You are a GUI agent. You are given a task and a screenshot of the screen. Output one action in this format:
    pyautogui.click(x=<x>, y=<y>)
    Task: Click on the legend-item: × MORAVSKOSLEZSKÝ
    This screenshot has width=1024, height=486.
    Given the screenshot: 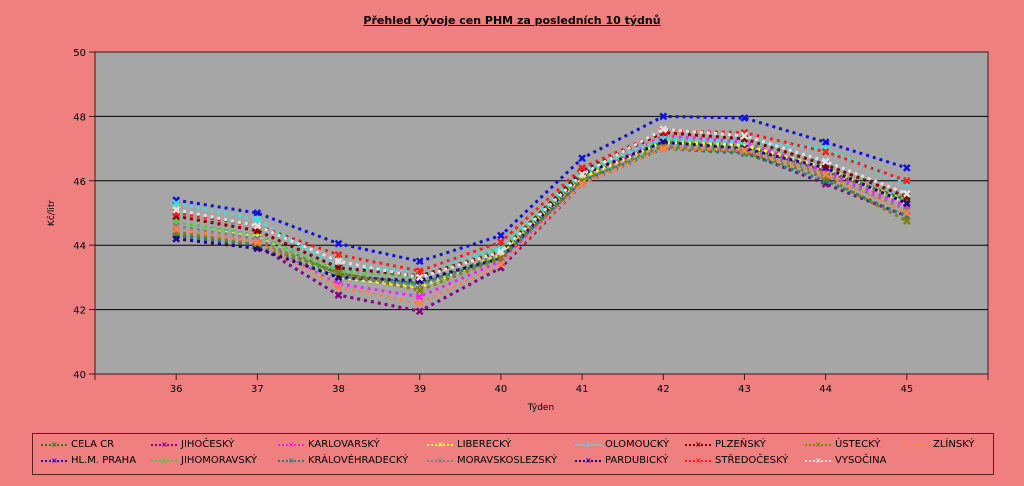 What is the action you would take?
    pyautogui.click(x=492, y=460)
    